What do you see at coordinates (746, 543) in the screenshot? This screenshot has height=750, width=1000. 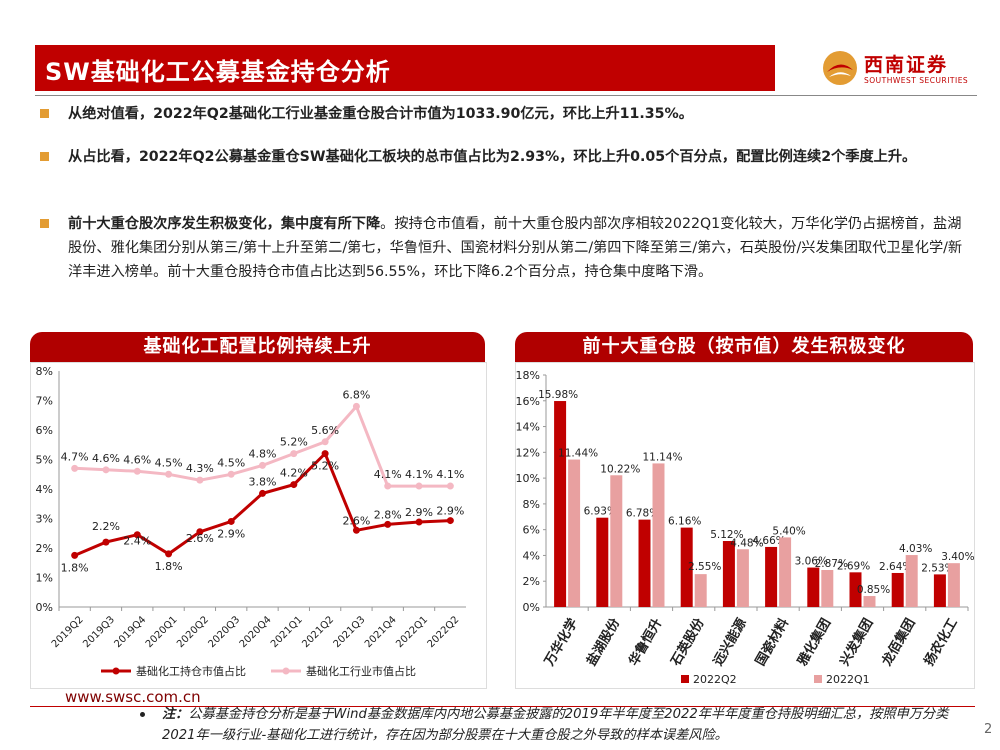 I see `data-label: 4.48%` at bounding box center [746, 543].